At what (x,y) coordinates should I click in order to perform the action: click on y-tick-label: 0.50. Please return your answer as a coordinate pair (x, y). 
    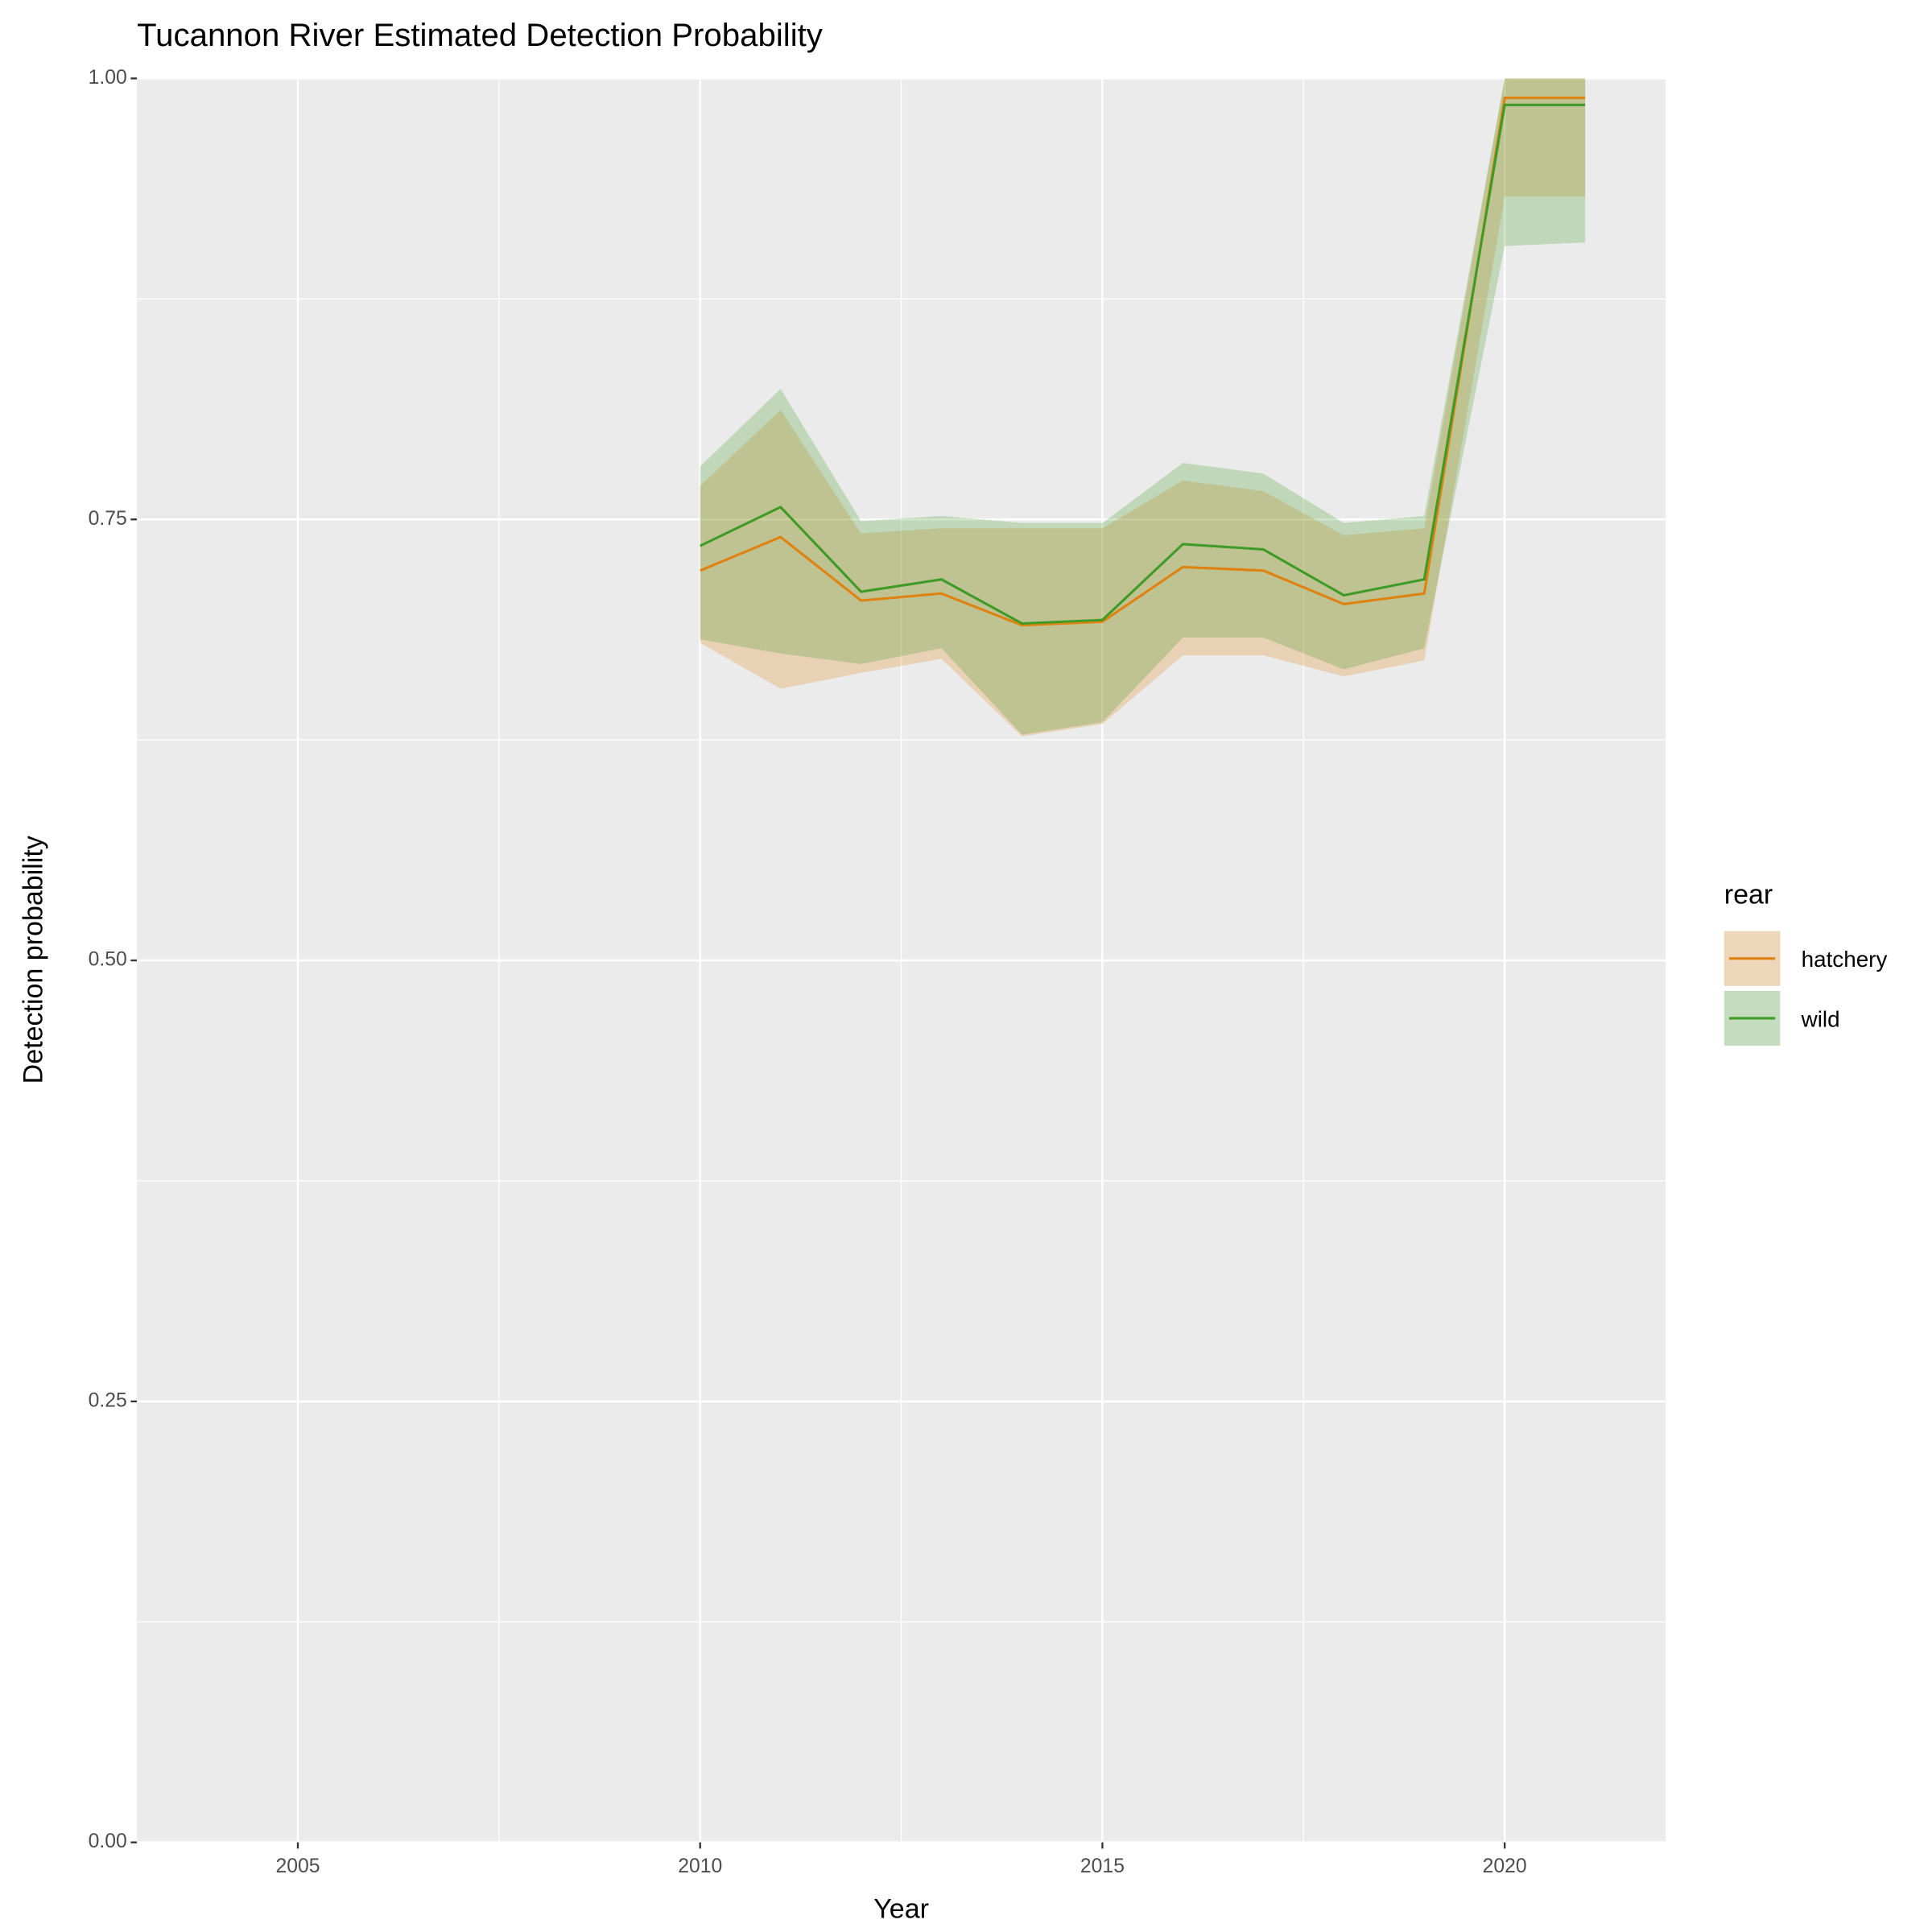
    Looking at the image, I should click on (108, 960).